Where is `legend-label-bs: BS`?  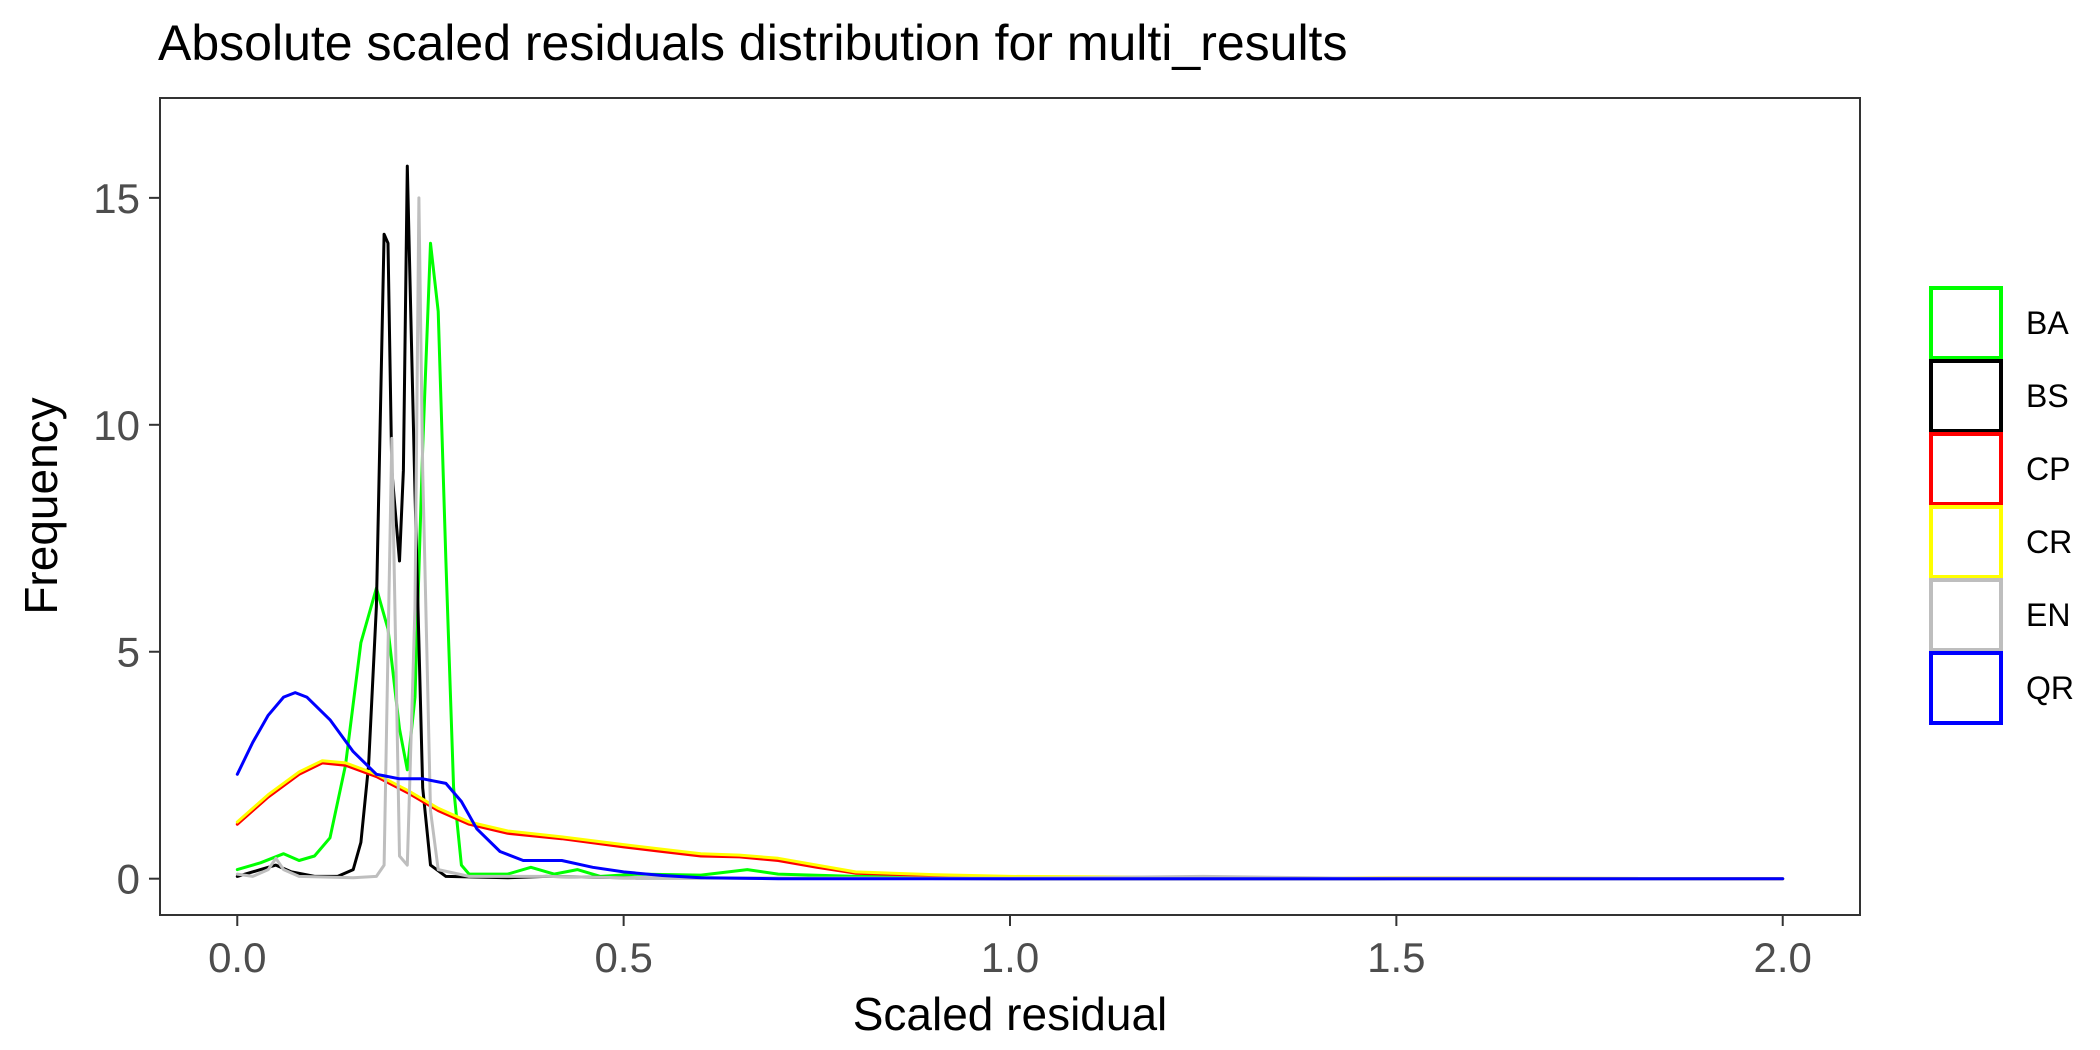
legend-label-bs: BS is located at coordinates (2047, 396).